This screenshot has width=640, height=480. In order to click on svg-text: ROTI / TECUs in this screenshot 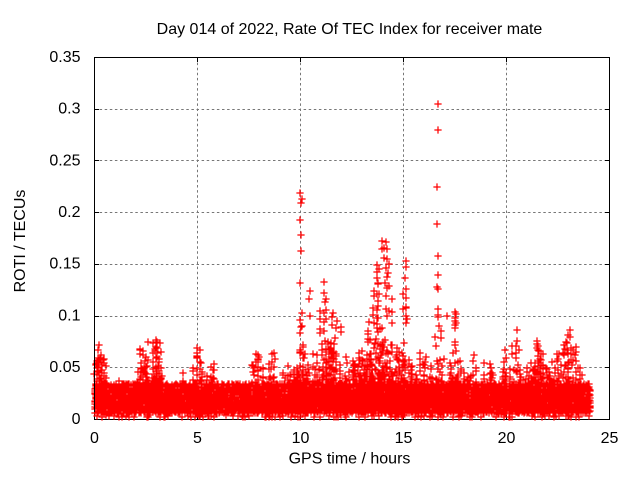, I will do `click(20, 241)`.